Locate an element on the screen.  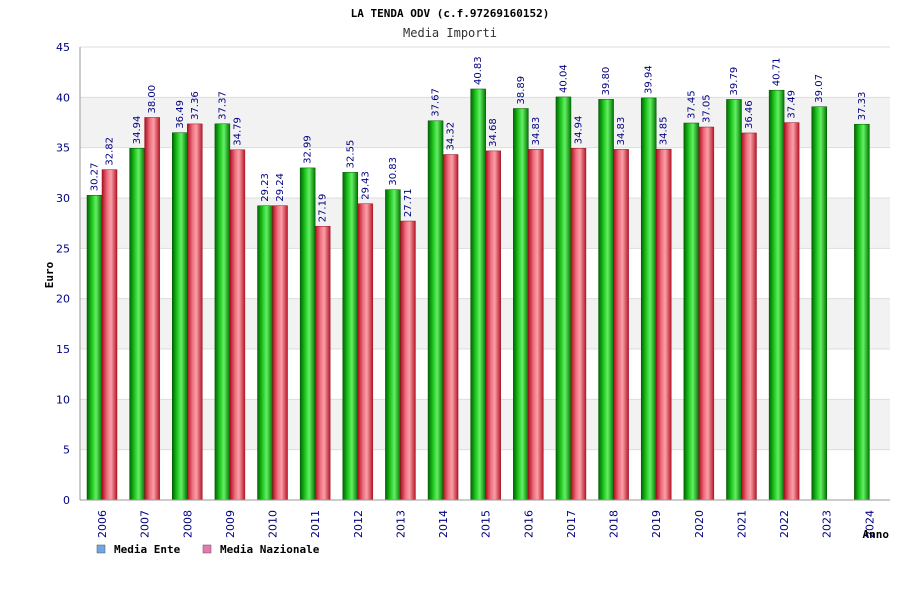
data-label: 34.68 is located at coordinates (493, 132).